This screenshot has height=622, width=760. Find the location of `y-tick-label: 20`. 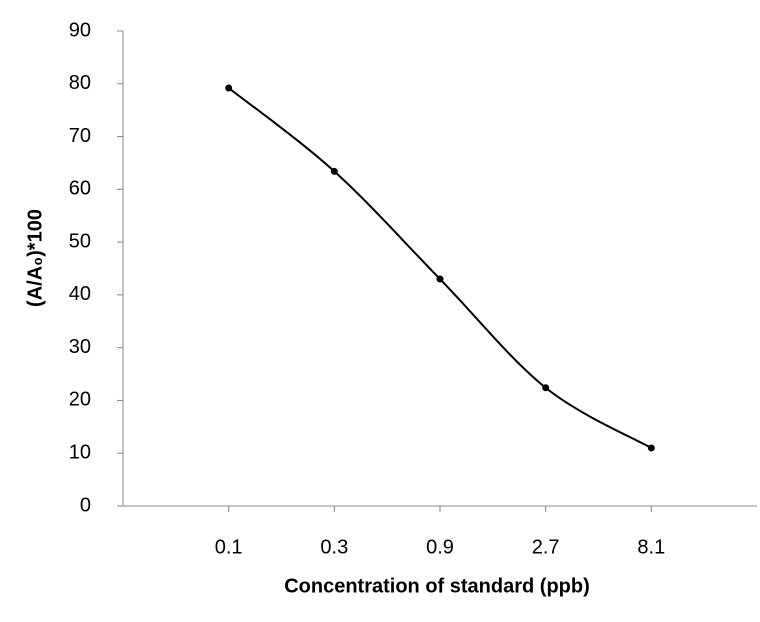

y-tick-label: 20 is located at coordinates (80, 400).